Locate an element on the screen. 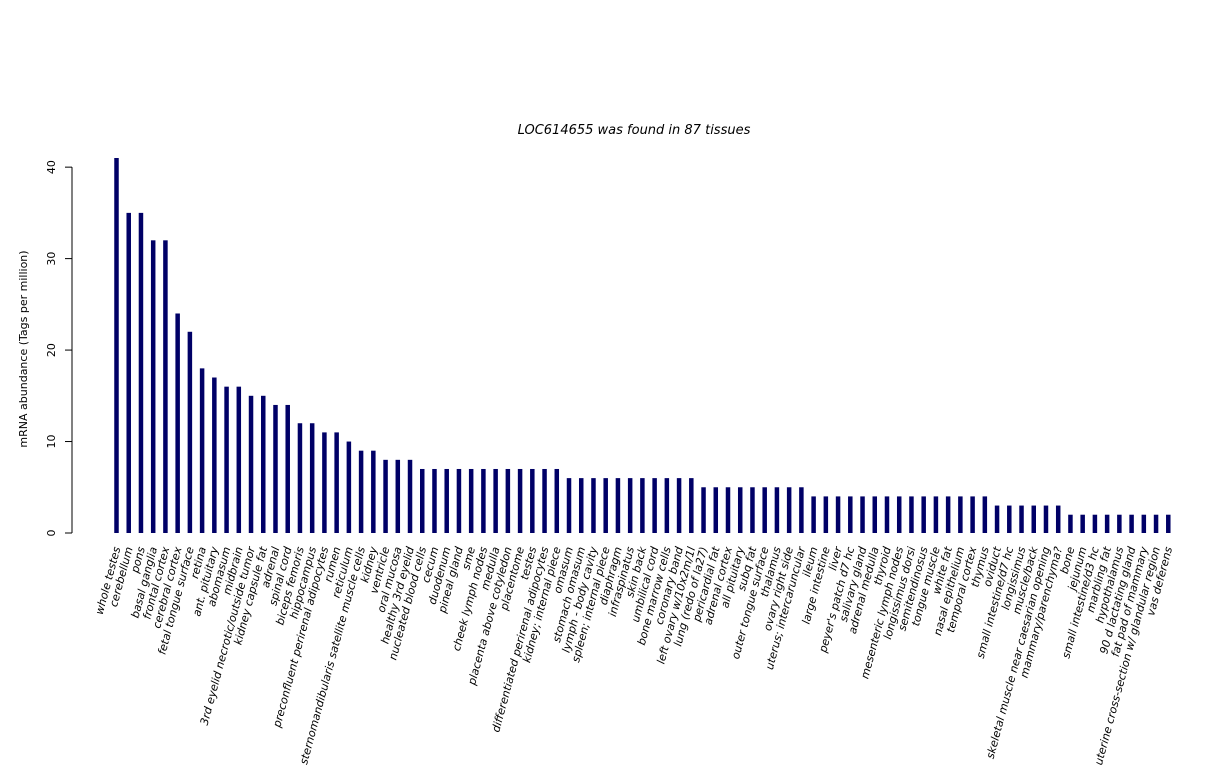 The image size is (1224, 768). y-tick-label: 10 is located at coordinates (51, 442).